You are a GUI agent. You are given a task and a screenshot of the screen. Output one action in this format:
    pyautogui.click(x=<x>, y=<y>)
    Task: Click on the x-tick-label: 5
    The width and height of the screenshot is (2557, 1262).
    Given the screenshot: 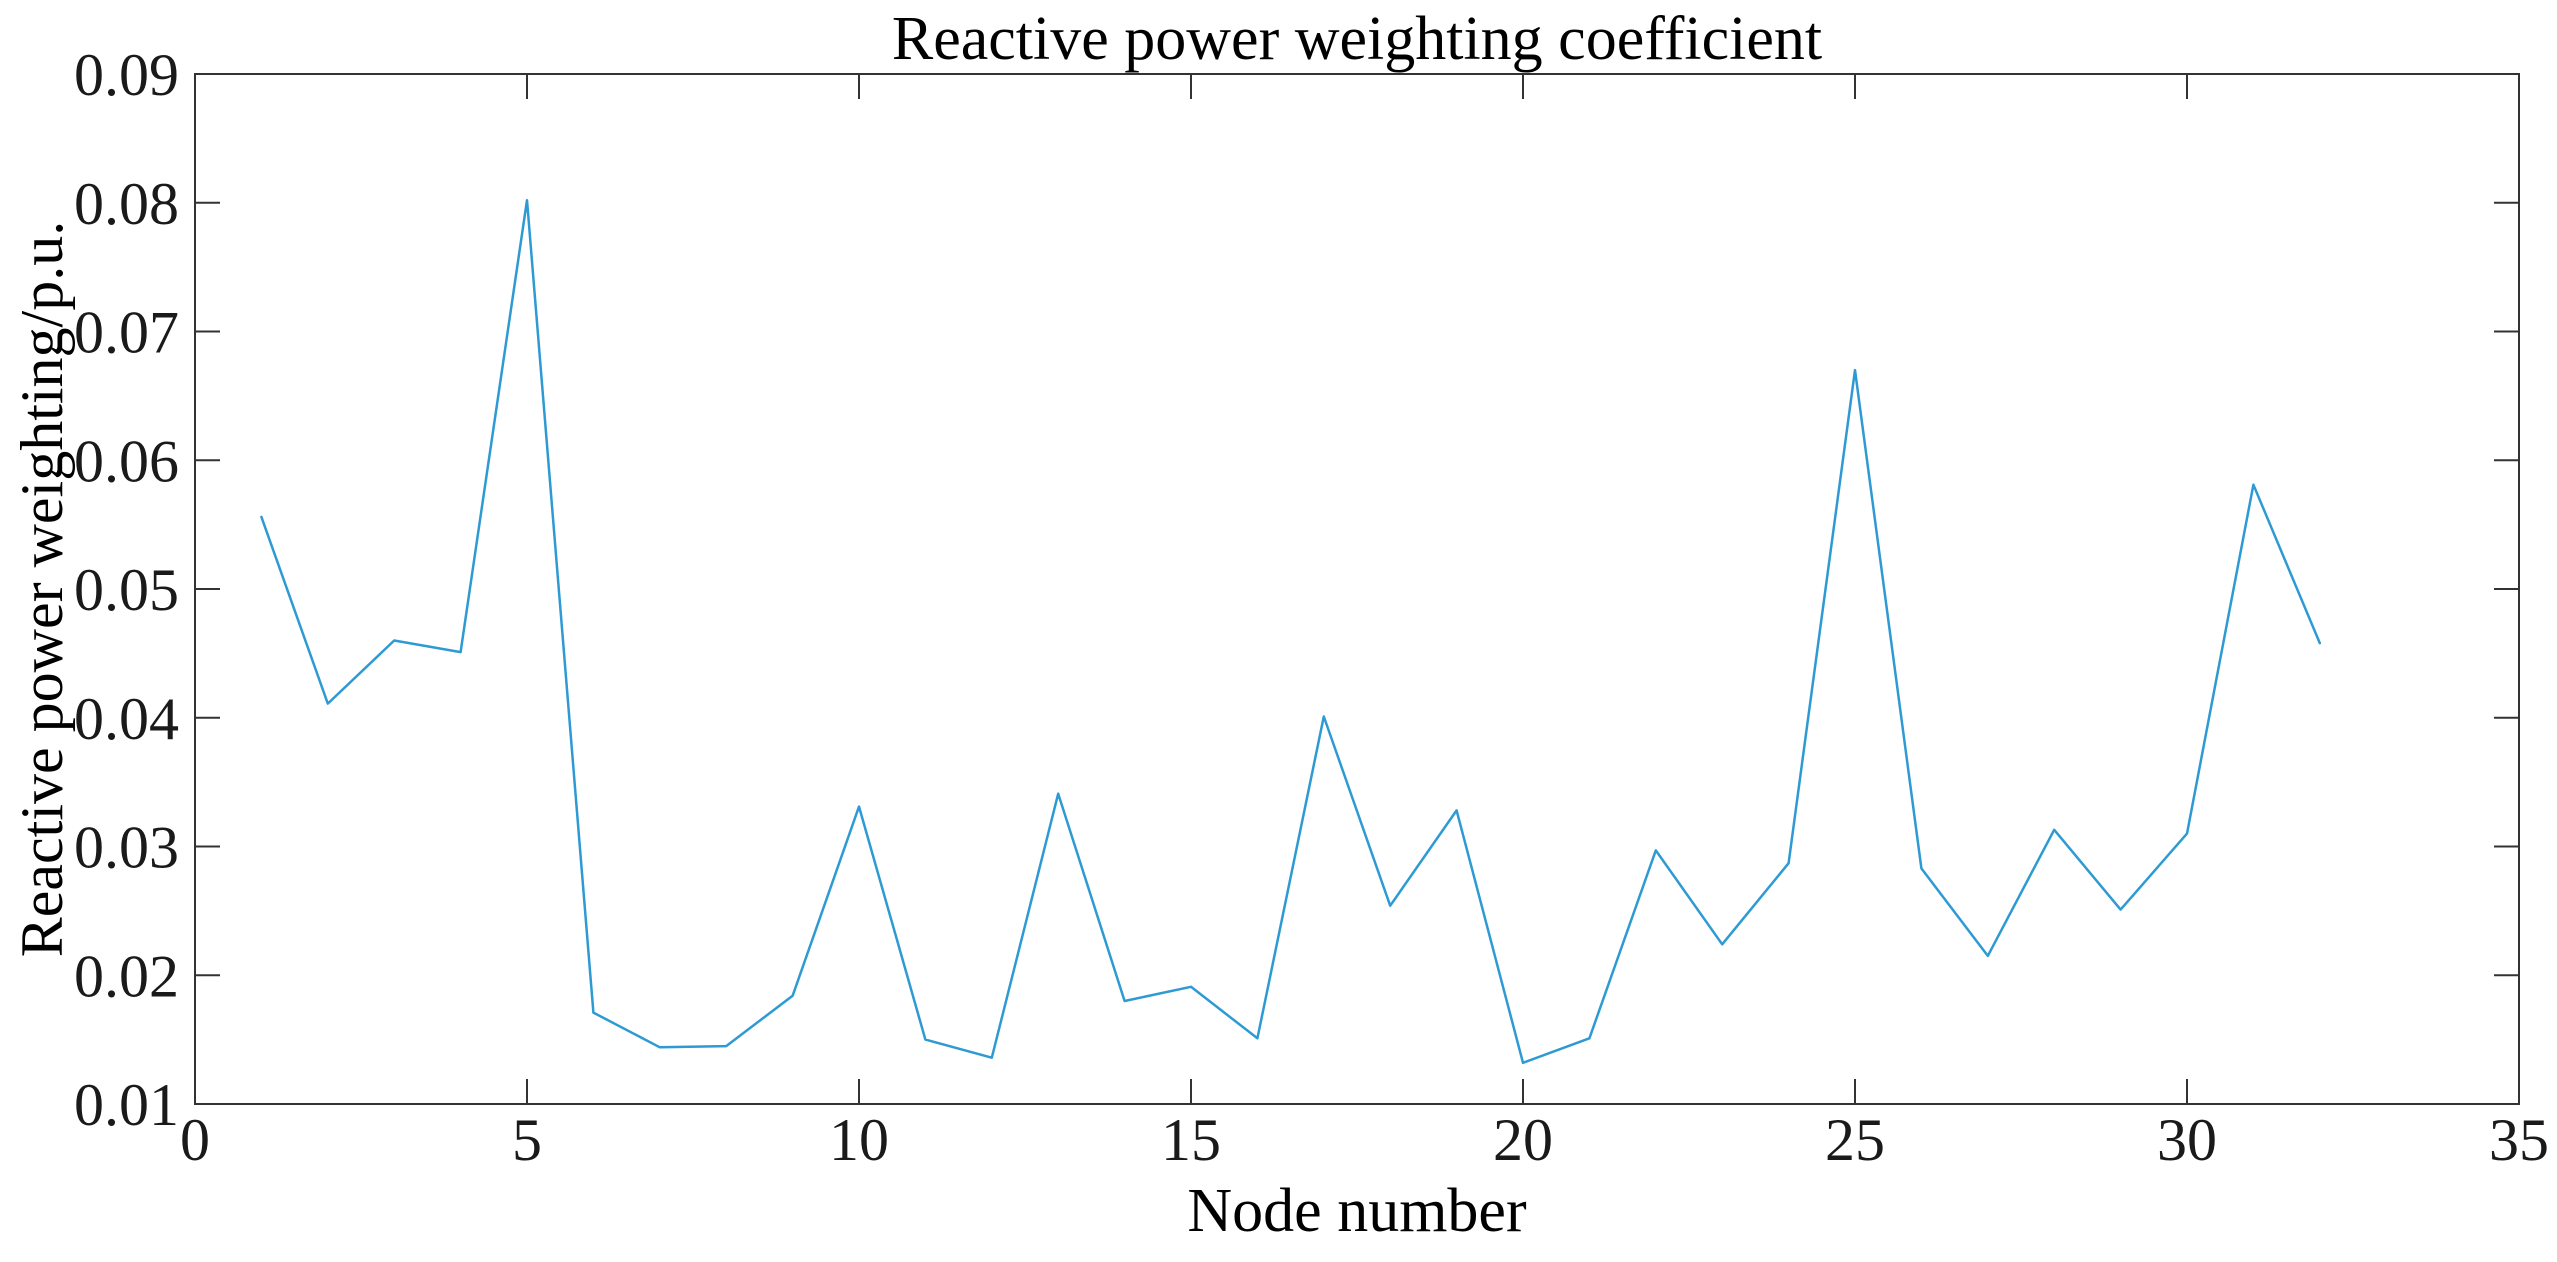 What is the action you would take?
    pyautogui.click(x=527, y=1140)
    